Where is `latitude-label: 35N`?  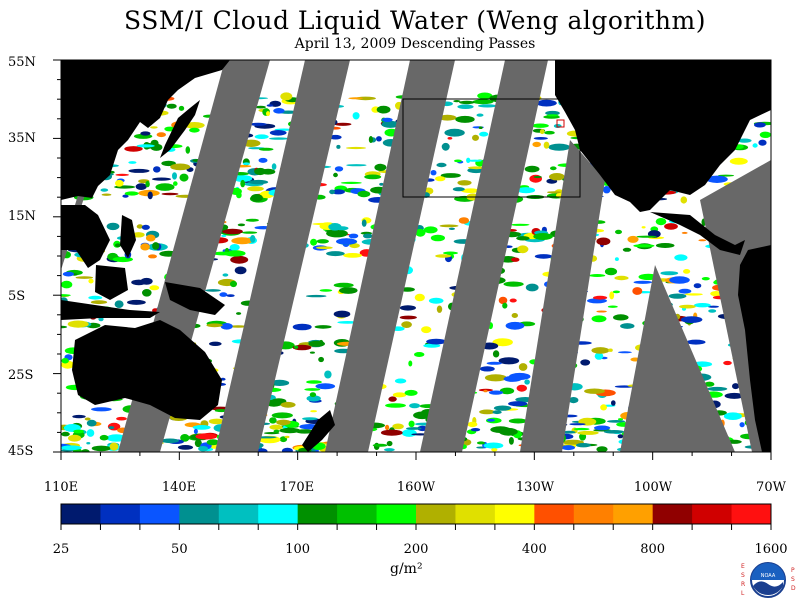 latitude-label: 35N is located at coordinates (22, 138).